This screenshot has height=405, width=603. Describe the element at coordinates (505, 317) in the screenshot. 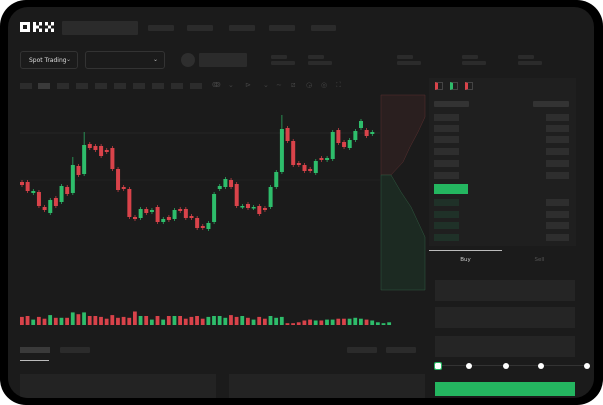

I see `amount-input` at that location.